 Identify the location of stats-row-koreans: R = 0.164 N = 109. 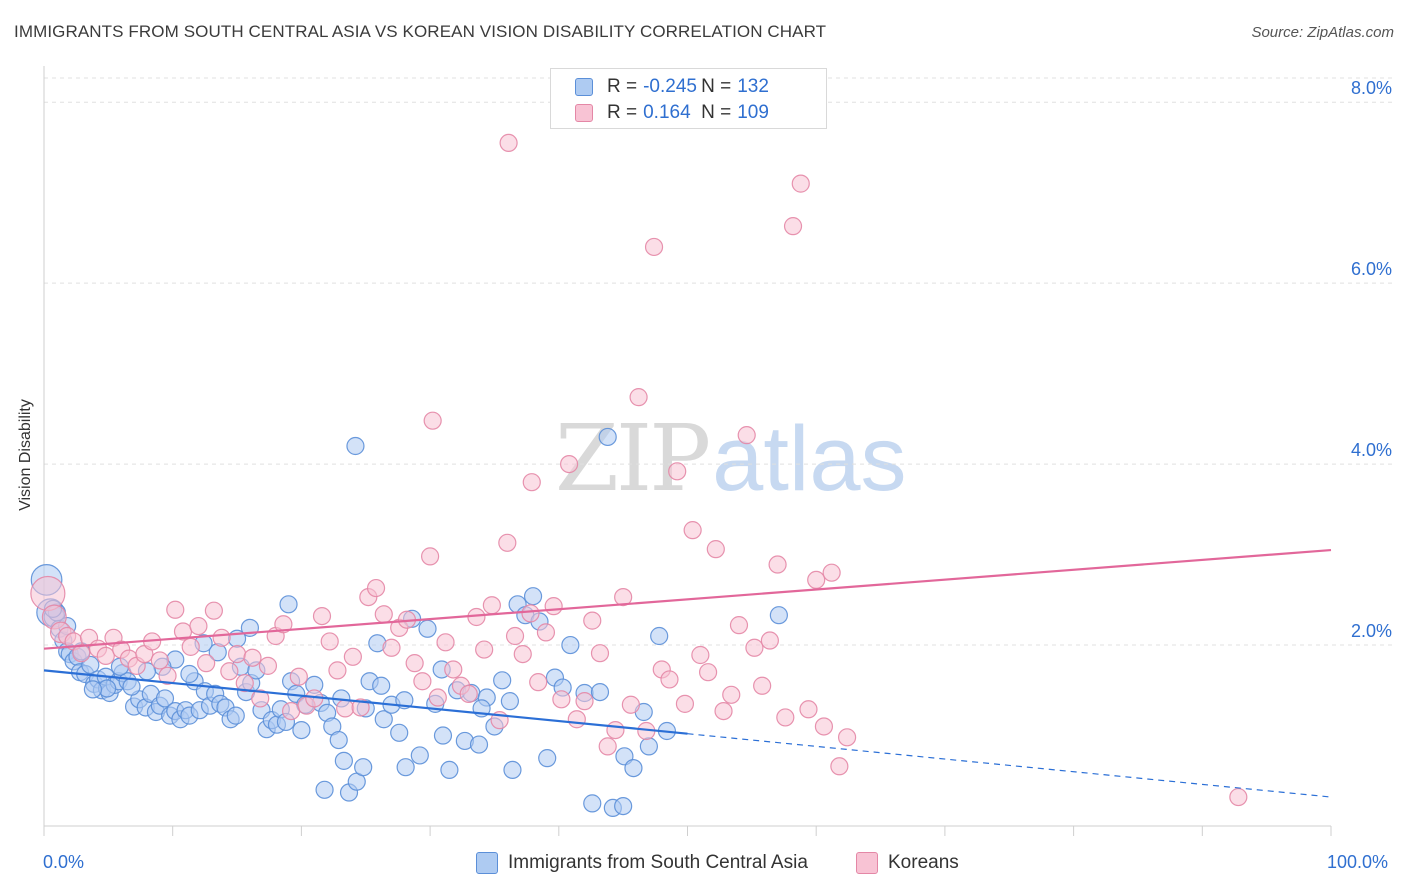
(672, 113).